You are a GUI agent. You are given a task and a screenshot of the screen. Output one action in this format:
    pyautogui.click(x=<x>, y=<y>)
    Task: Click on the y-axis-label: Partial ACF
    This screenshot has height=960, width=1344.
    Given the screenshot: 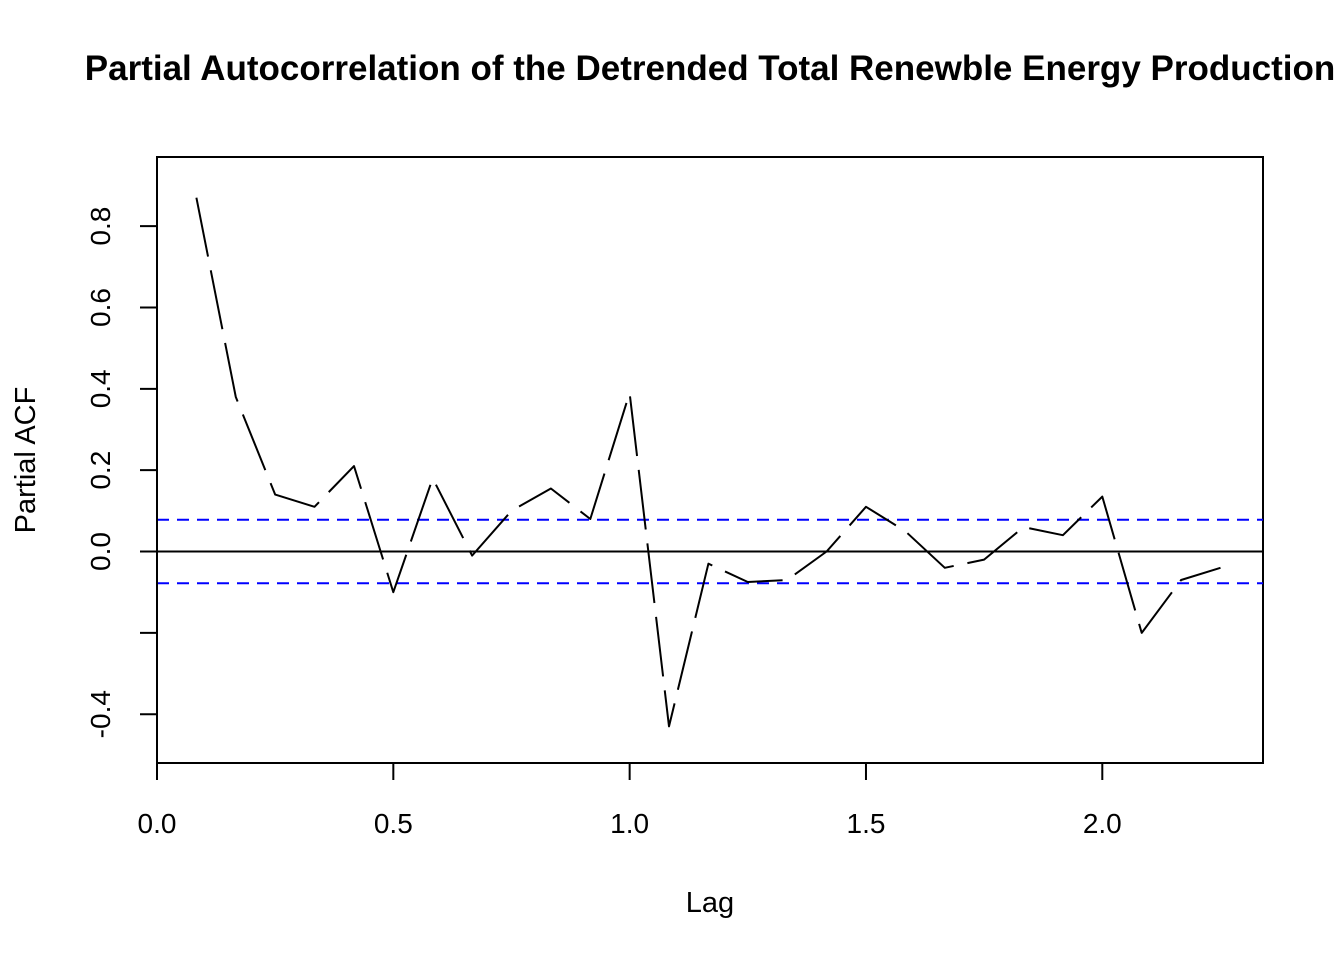 What is the action you would take?
    pyautogui.click(x=26, y=460)
    